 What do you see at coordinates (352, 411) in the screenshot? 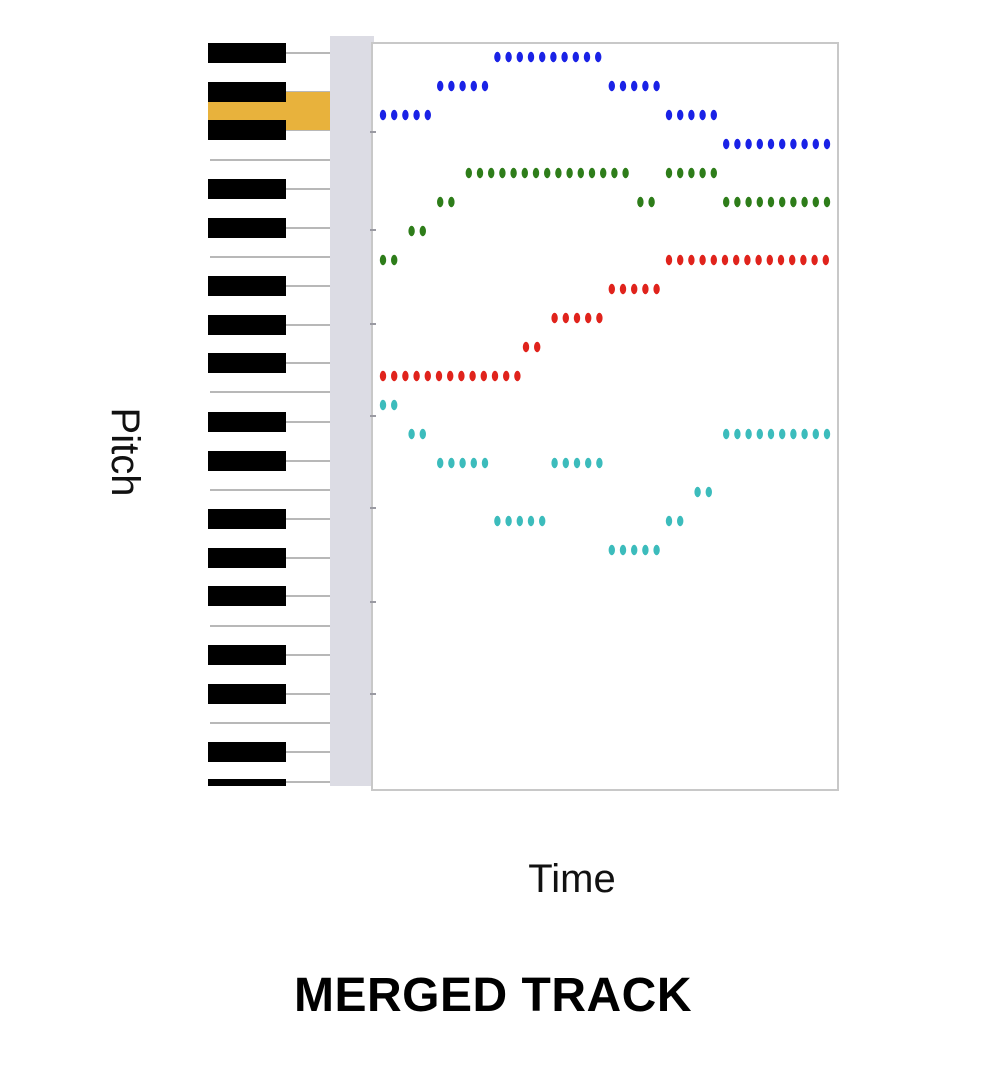
I see `time-ruler-strip` at bounding box center [352, 411].